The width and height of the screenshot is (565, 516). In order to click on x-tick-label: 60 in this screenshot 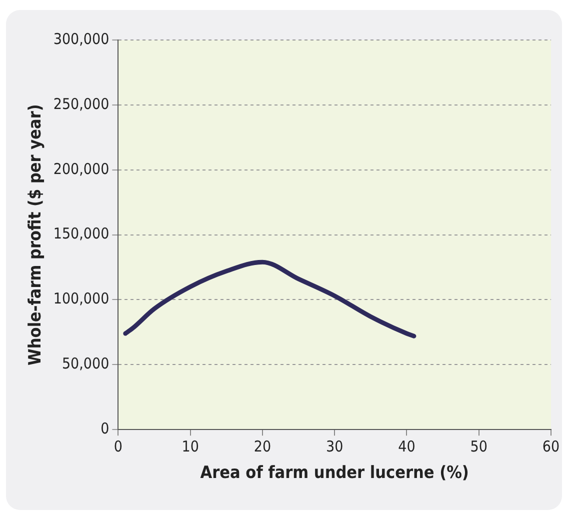, I will do `click(551, 446)`.